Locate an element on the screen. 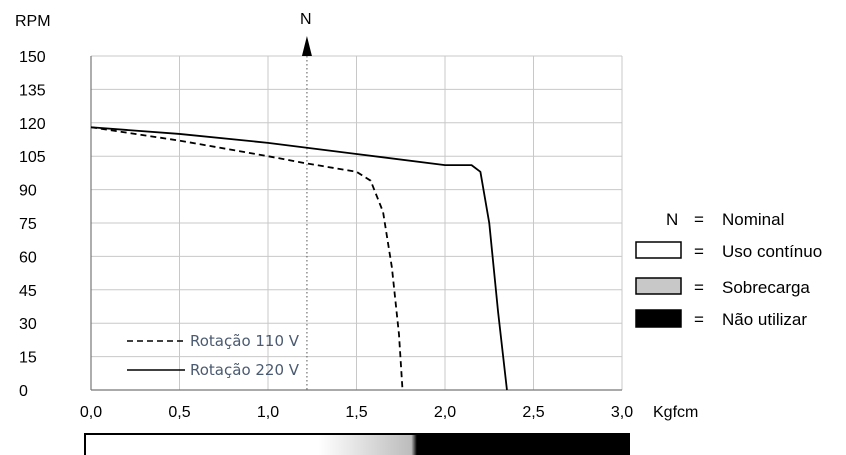 The image size is (846, 455). legend-label-220v: Rotação 220 V is located at coordinates (245, 370).